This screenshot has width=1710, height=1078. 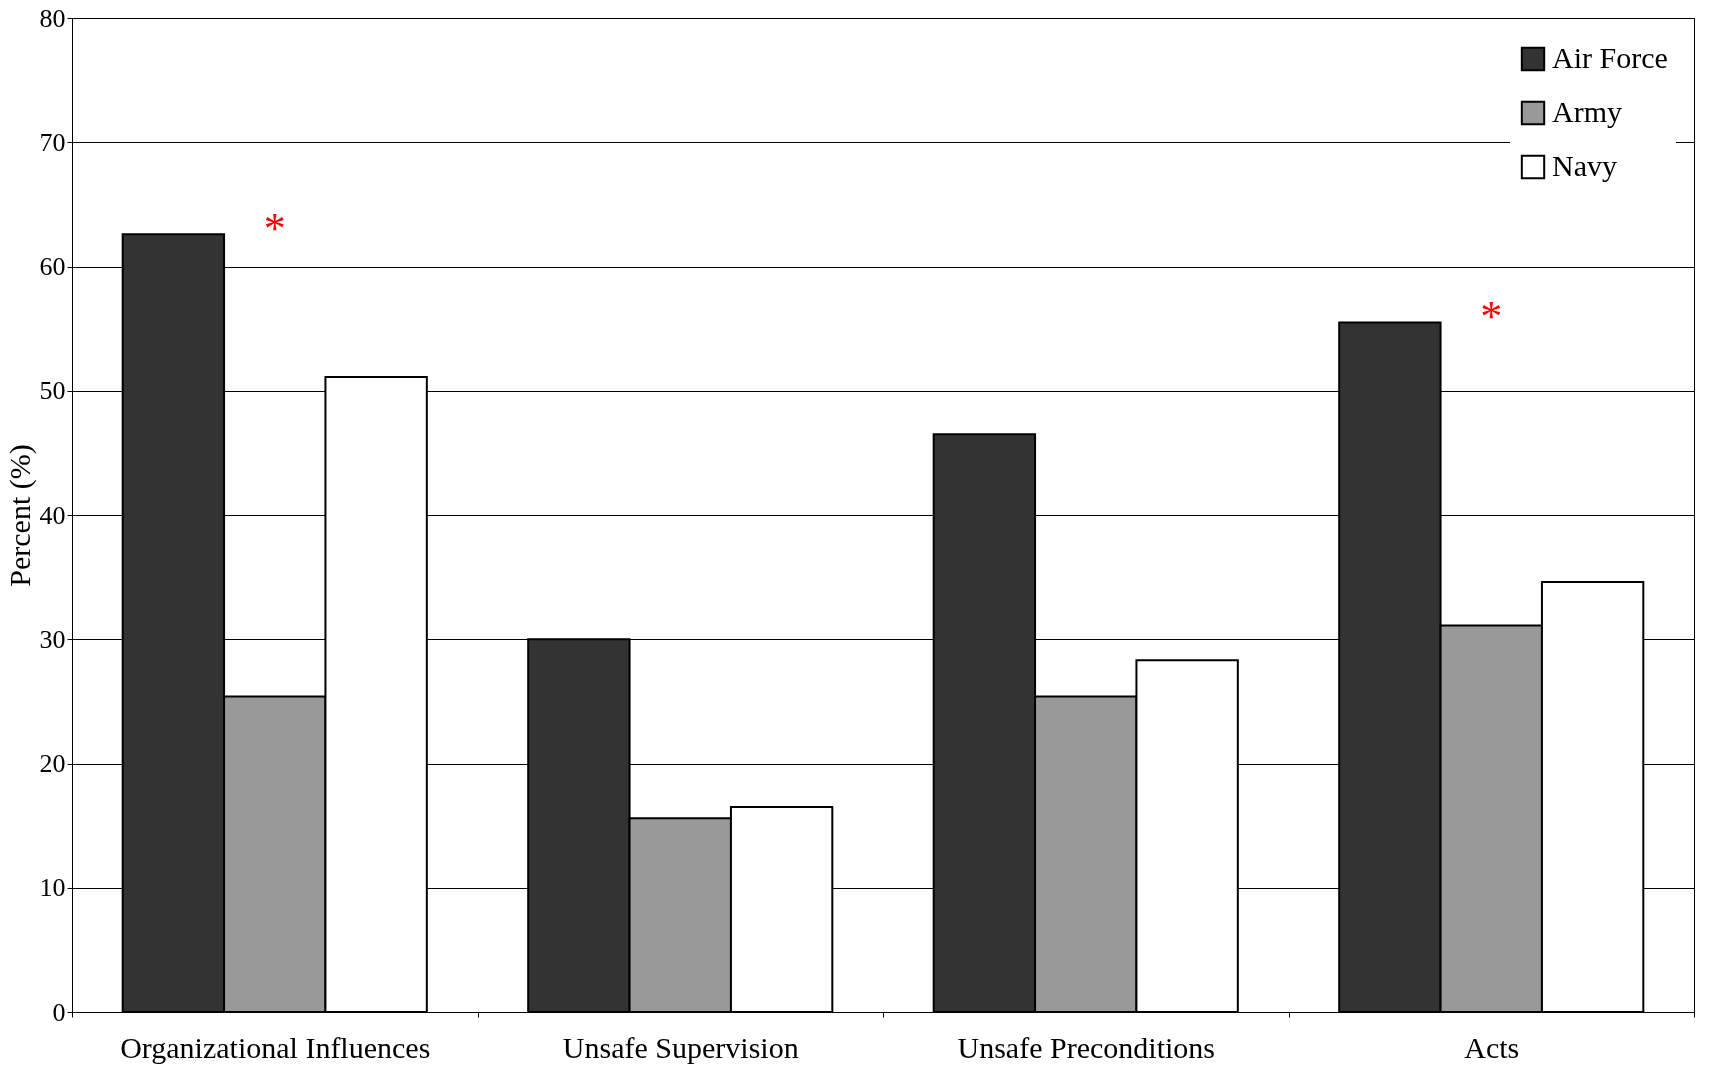 What do you see at coordinates (52, 515) in the screenshot?
I see `y-tick-label: 40` at bounding box center [52, 515].